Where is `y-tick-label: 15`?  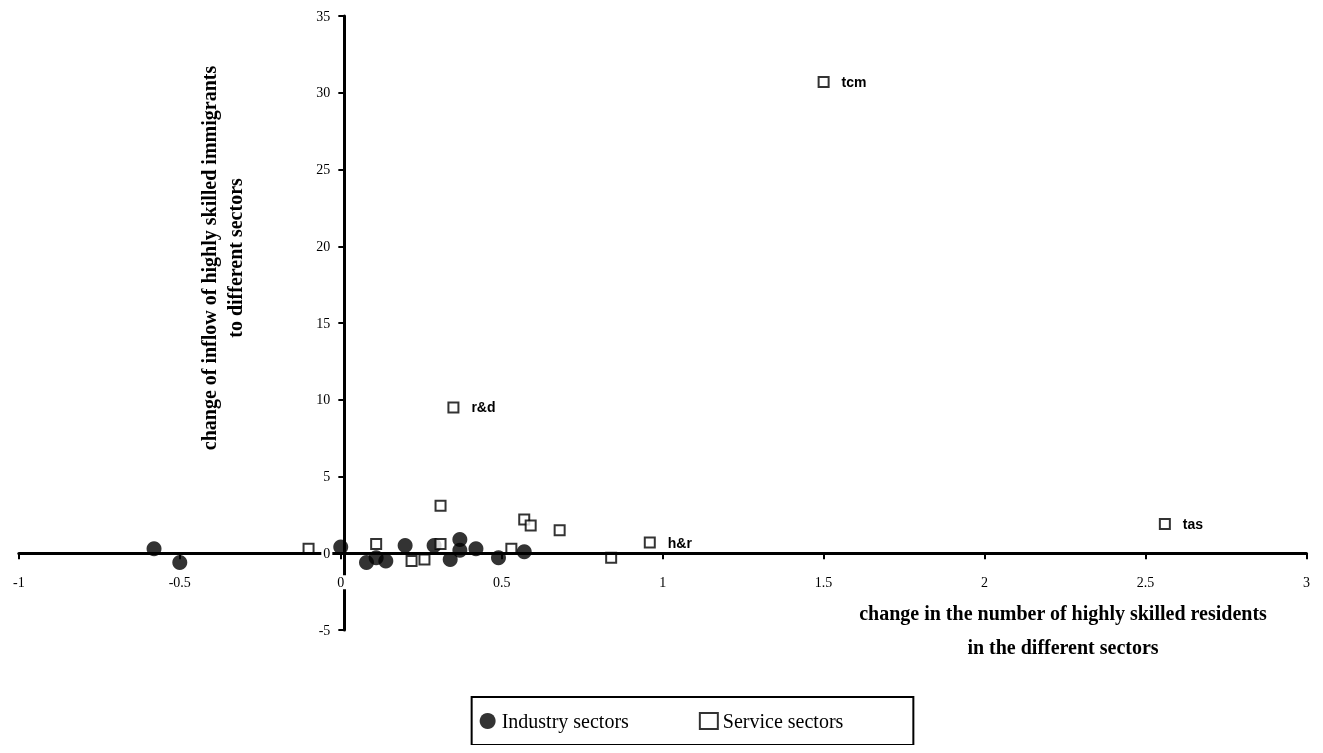
y-tick-label: 15 is located at coordinates (323, 323).